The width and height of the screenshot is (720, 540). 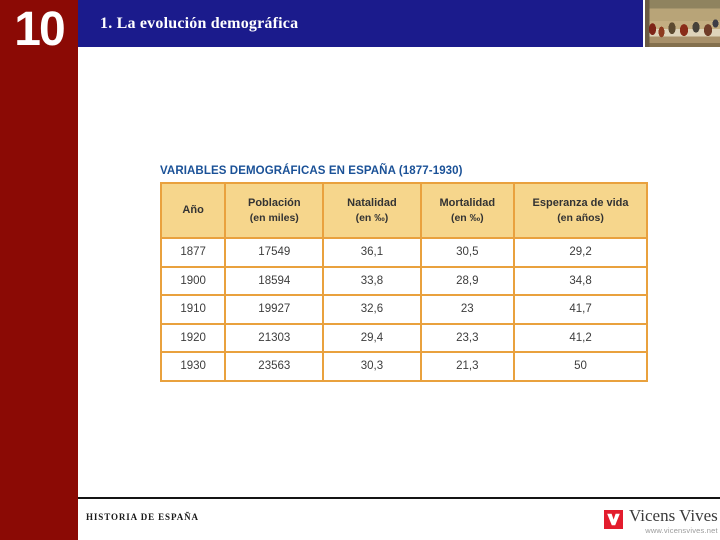 What do you see at coordinates (467, 309) in the screenshot?
I see `table-cell: 23` at bounding box center [467, 309].